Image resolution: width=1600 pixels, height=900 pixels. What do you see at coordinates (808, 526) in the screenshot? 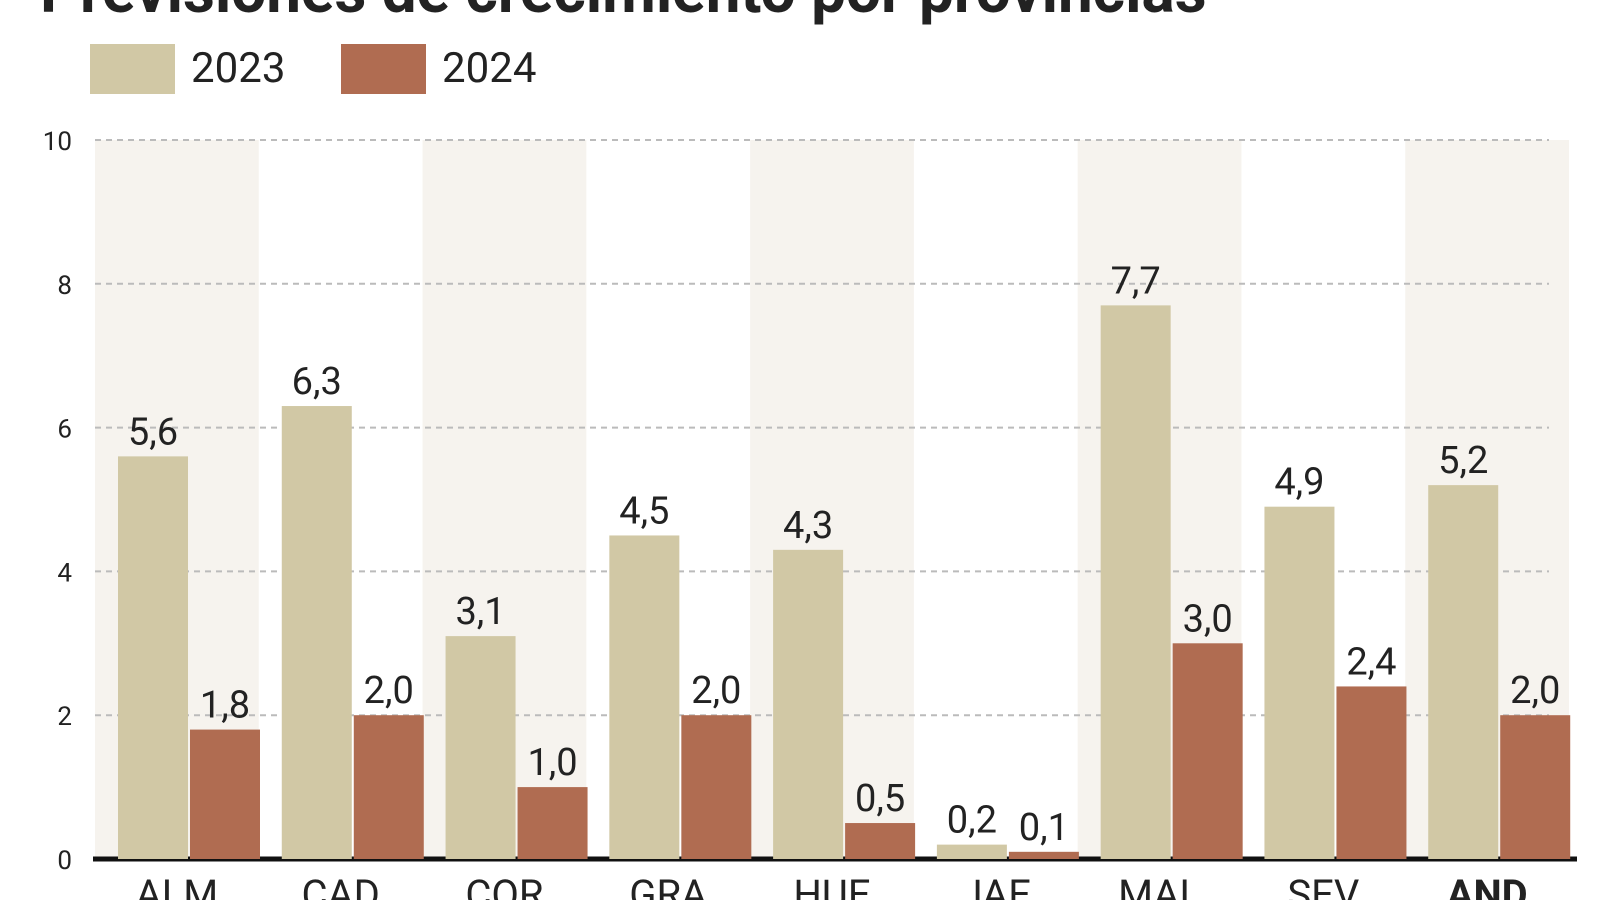
I see `value-label: 4,3` at bounding box center [808, 526].